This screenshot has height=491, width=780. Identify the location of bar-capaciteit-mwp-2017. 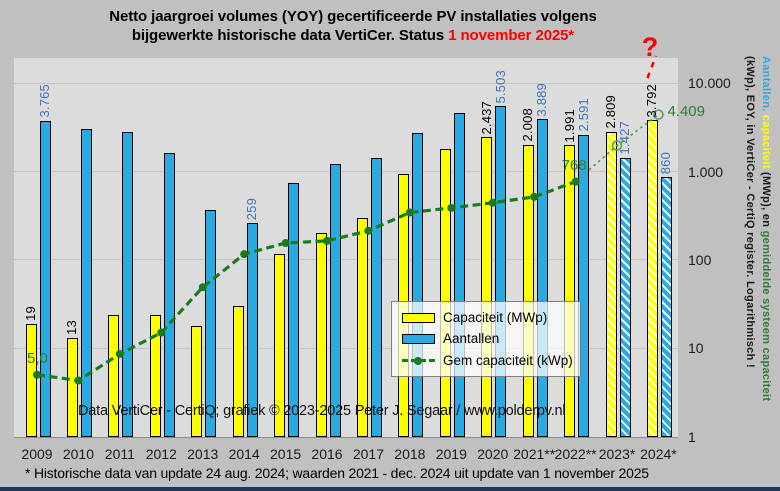
(362, 327).